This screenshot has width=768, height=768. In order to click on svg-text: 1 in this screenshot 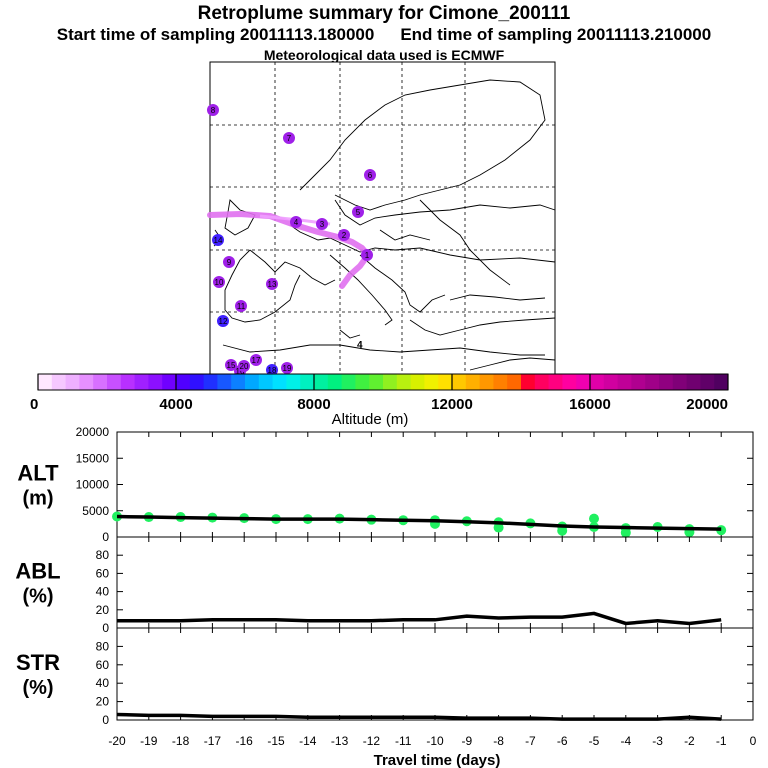, I will do `click(367, 255)`.